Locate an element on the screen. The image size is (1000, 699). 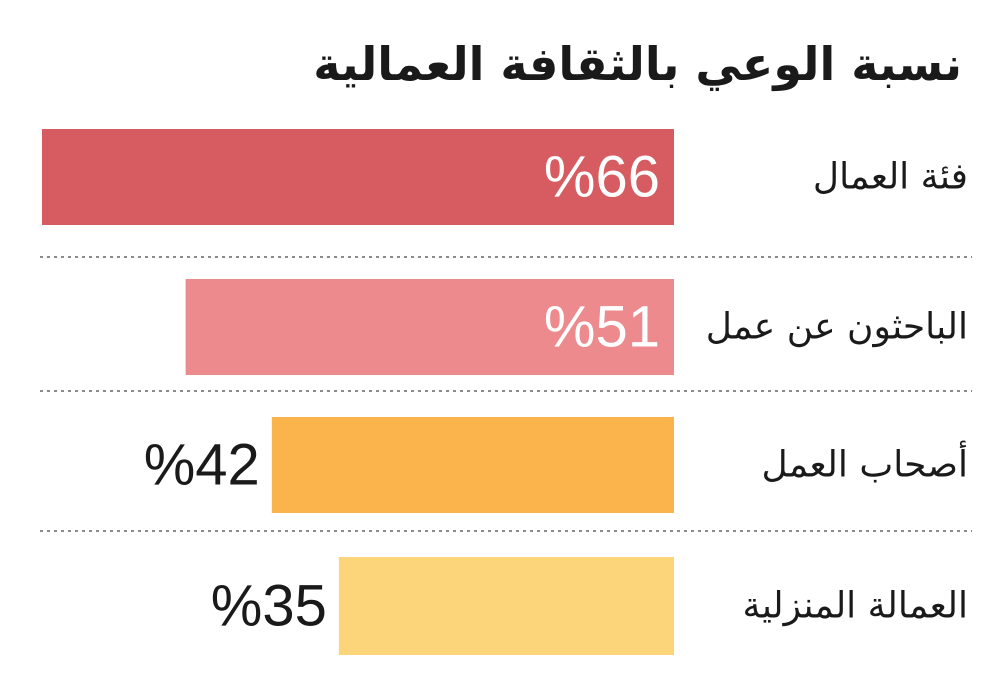
category-label: الباحثون عن عمل is located at coordinates (837, 327).